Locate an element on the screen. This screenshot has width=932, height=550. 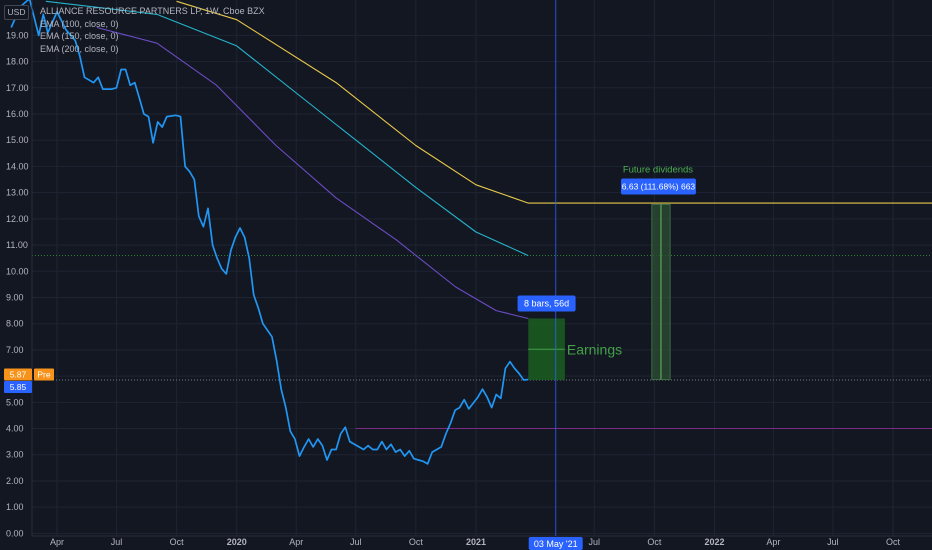
y-tick-label: 3.00 is located at coordinates (15, 455).